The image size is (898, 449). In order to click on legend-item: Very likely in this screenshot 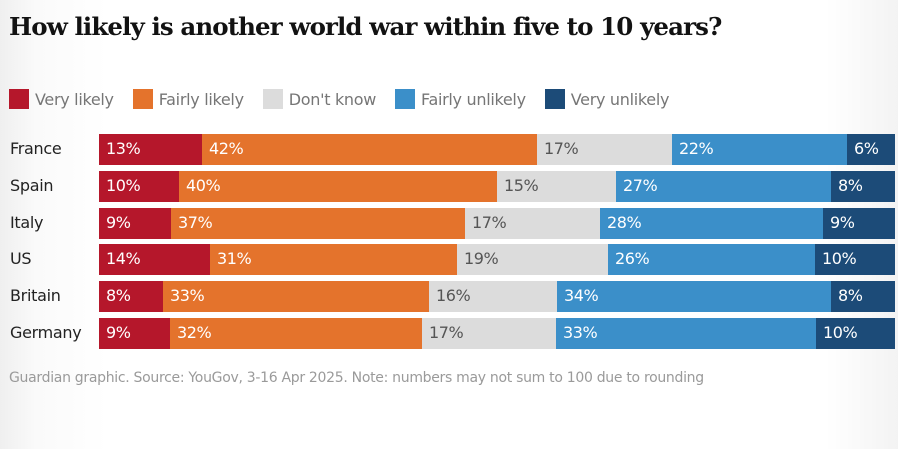, I will do `click(61, 99)`.